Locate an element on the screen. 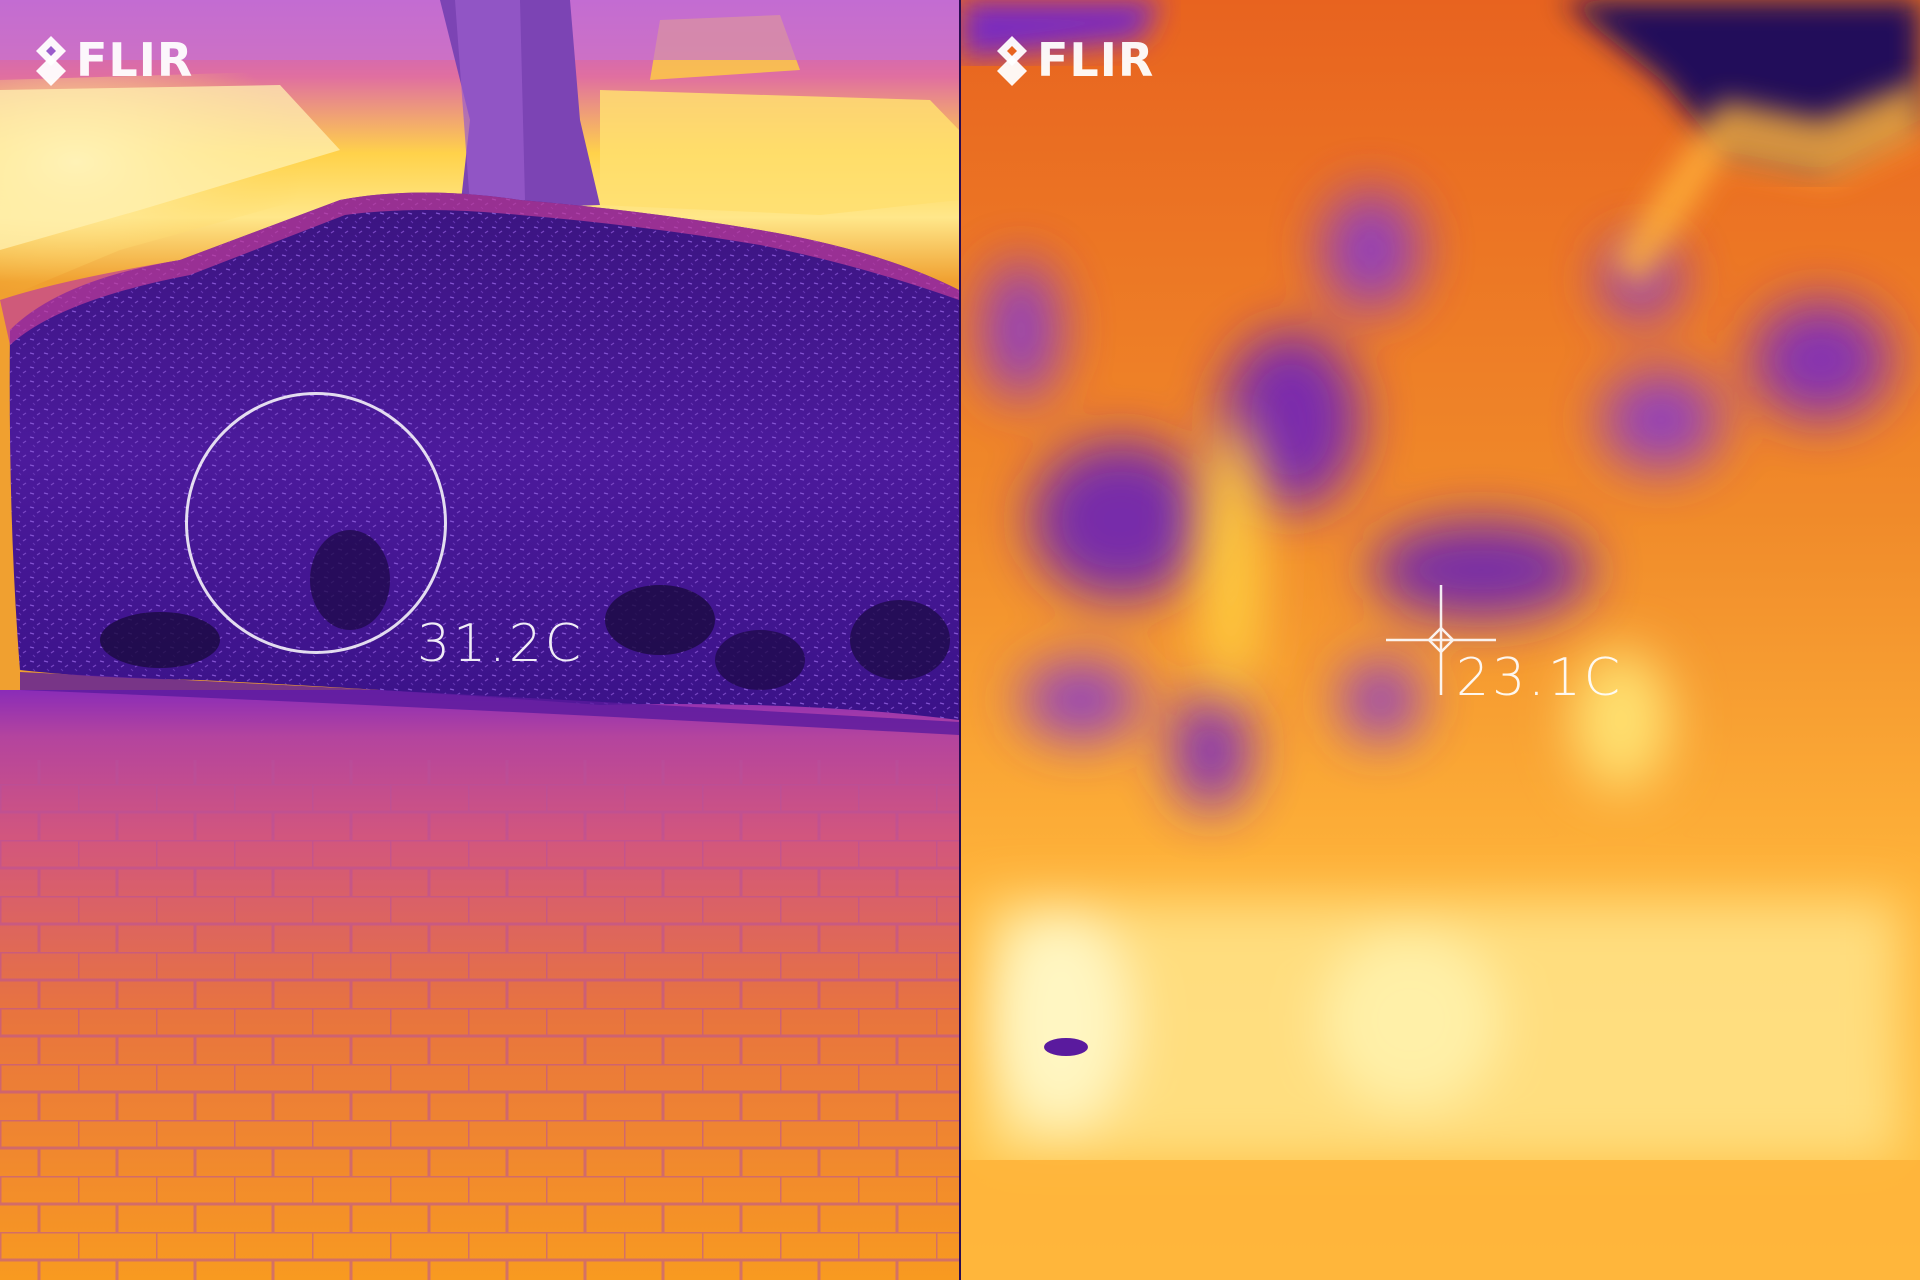 This screenshot has height=1280, width=1920. temperature-readout: 31.2C is located at coordinates (501, 644).